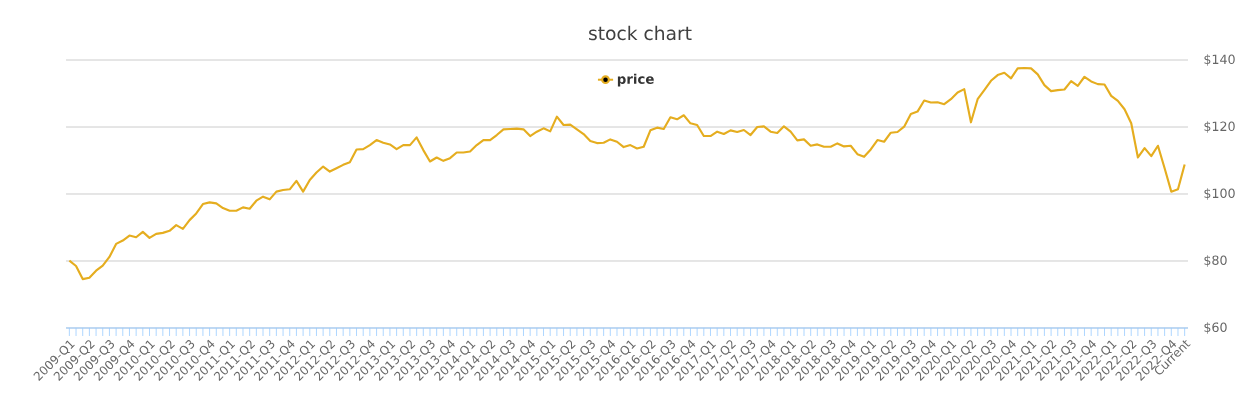 The width and height of the screenshot is (1250, 403). I want to click on y-tick-label: $100, so click(1219, 194).